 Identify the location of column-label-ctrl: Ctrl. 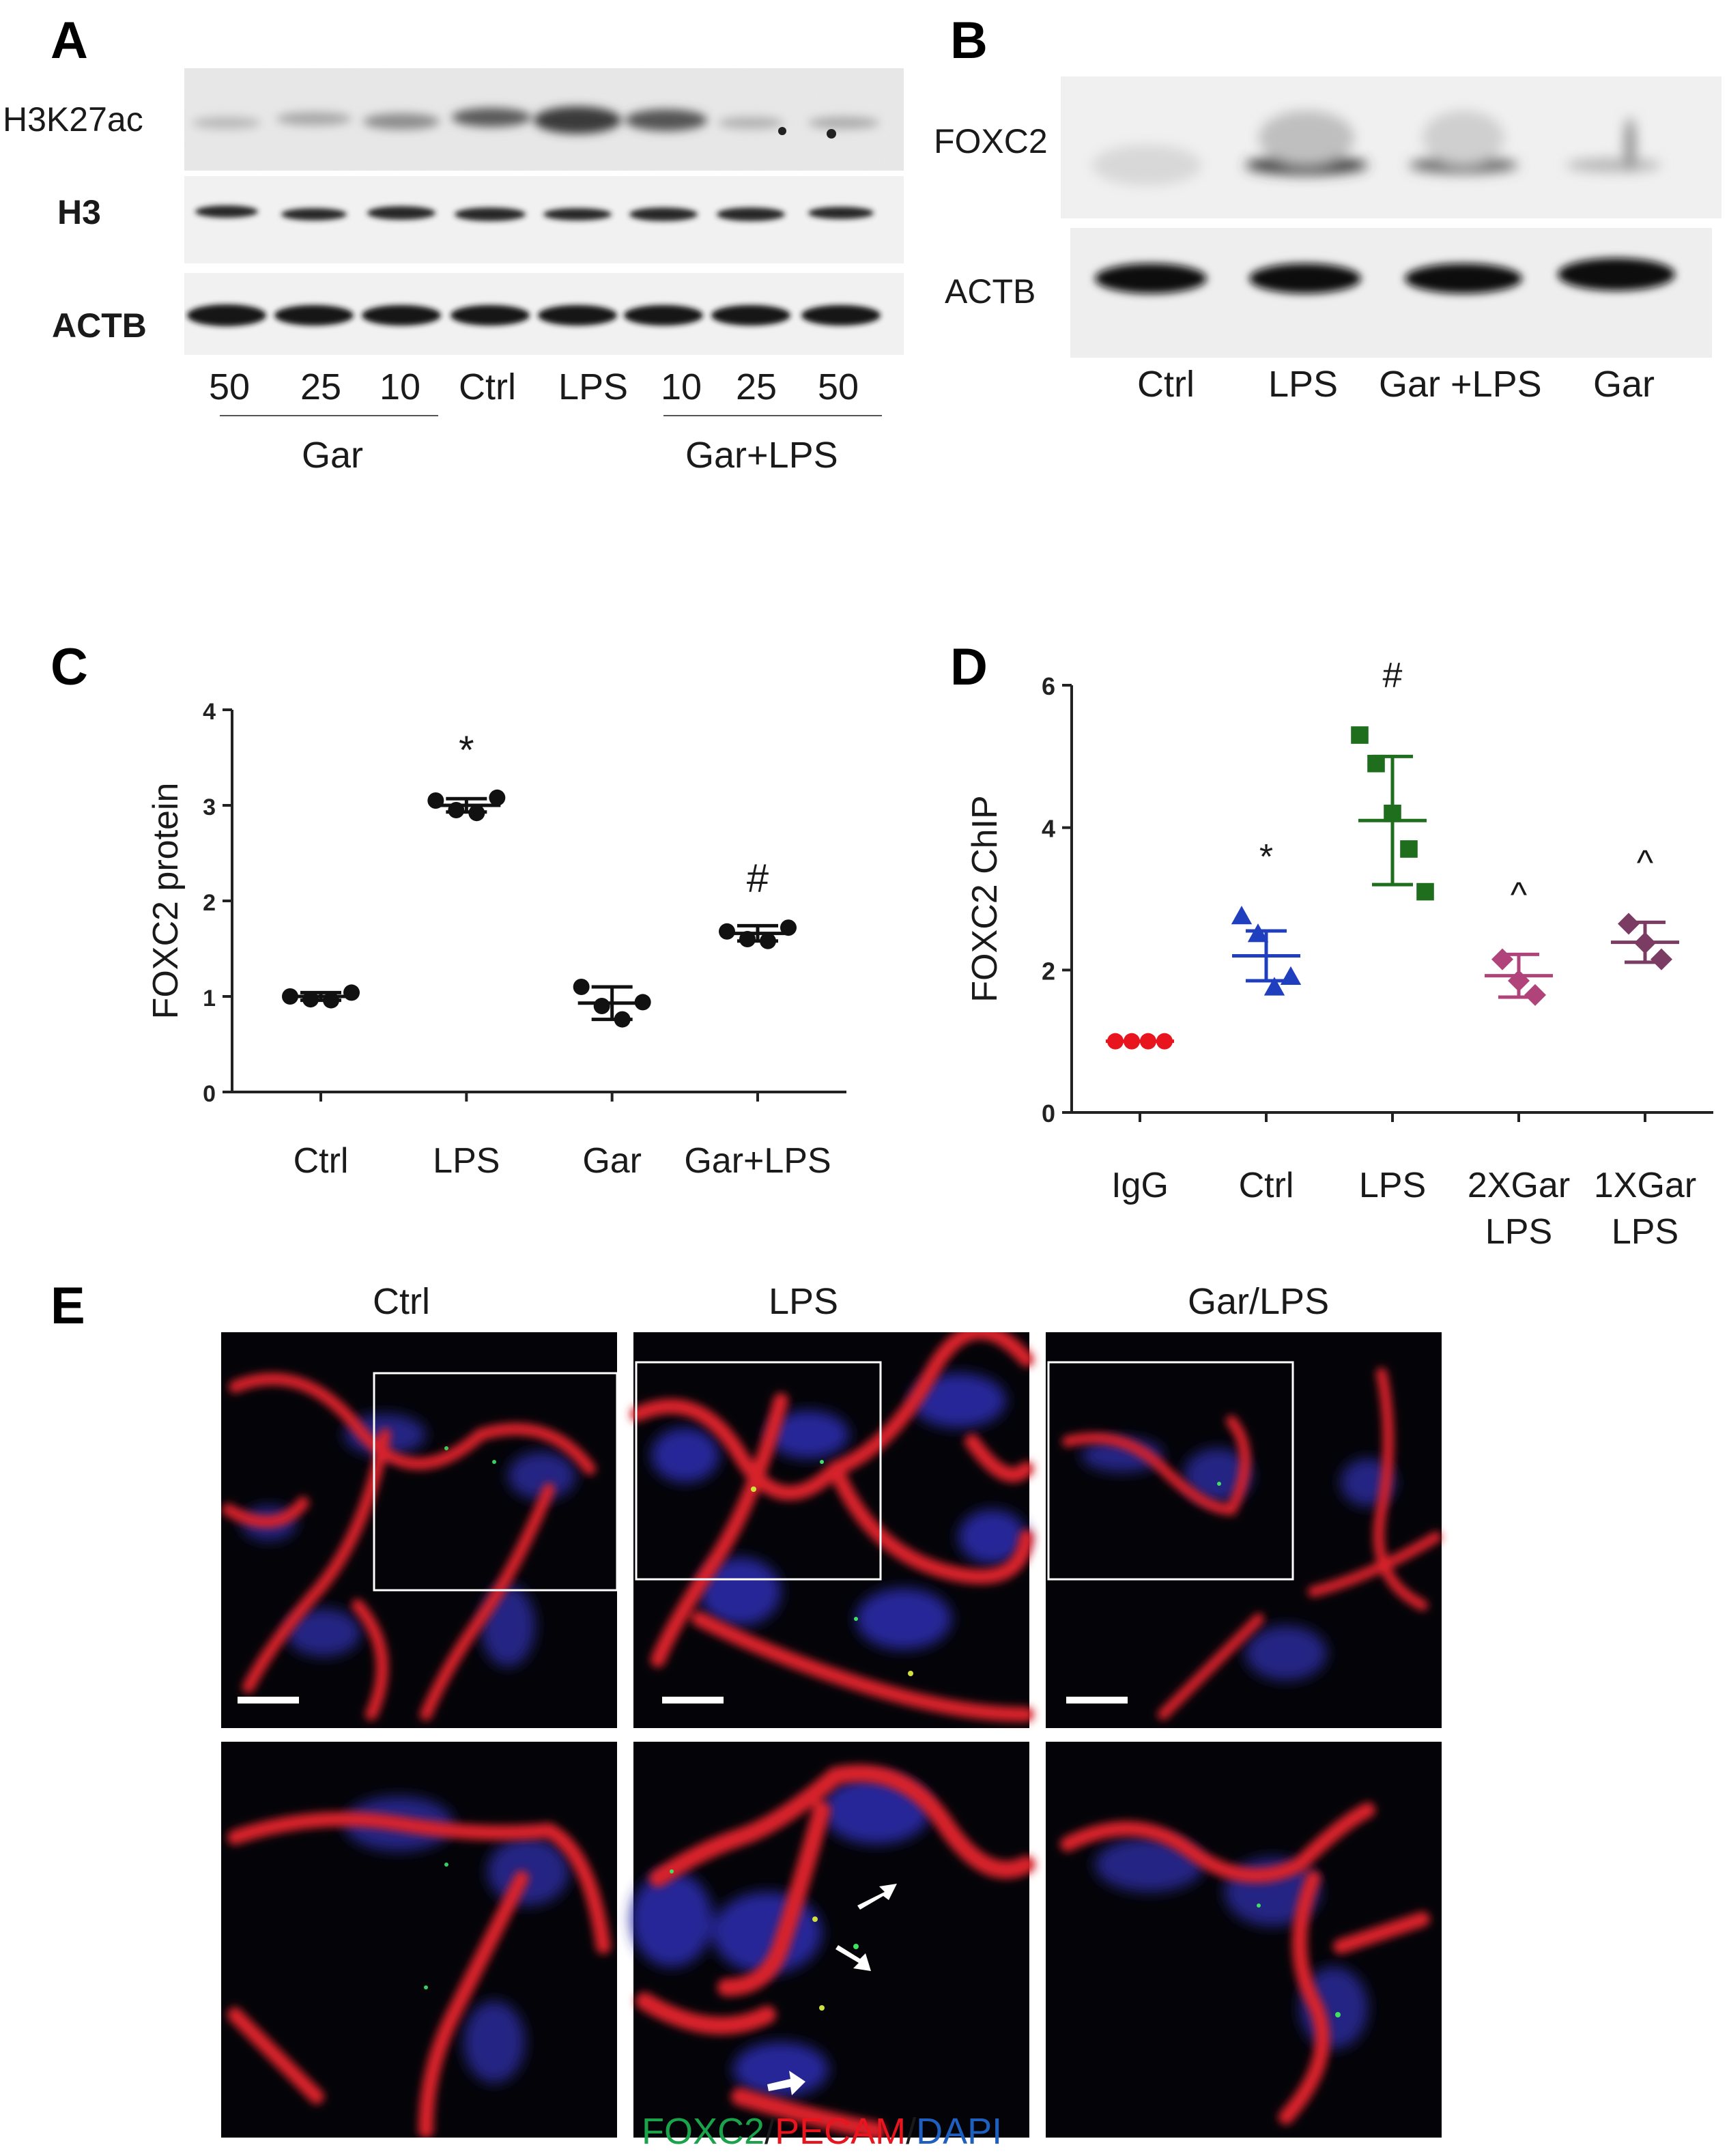
(402, 1301).